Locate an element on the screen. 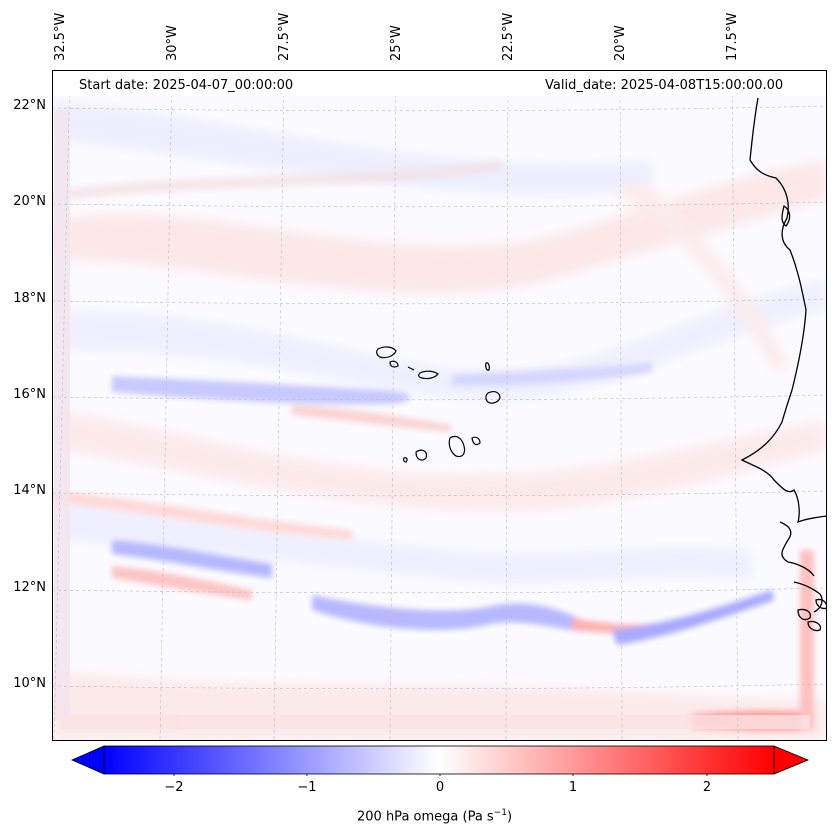  island-sal is located at coordinates (487, 366).